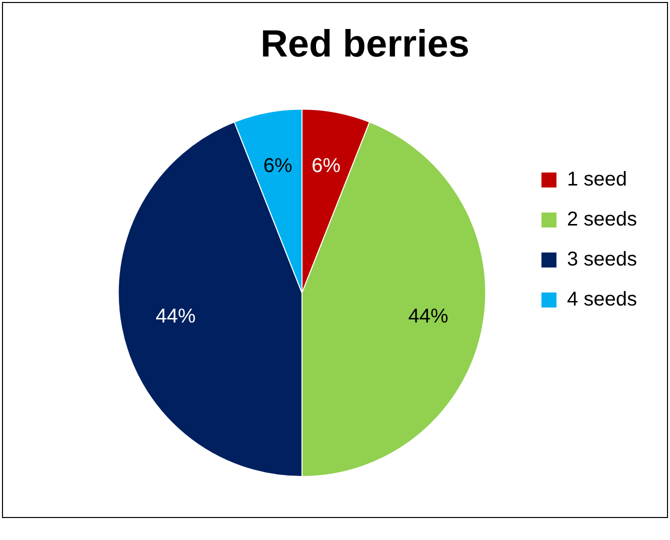 The image size is (670, 540). I want to click on legend-label: 1 seed, so click(597, 179).